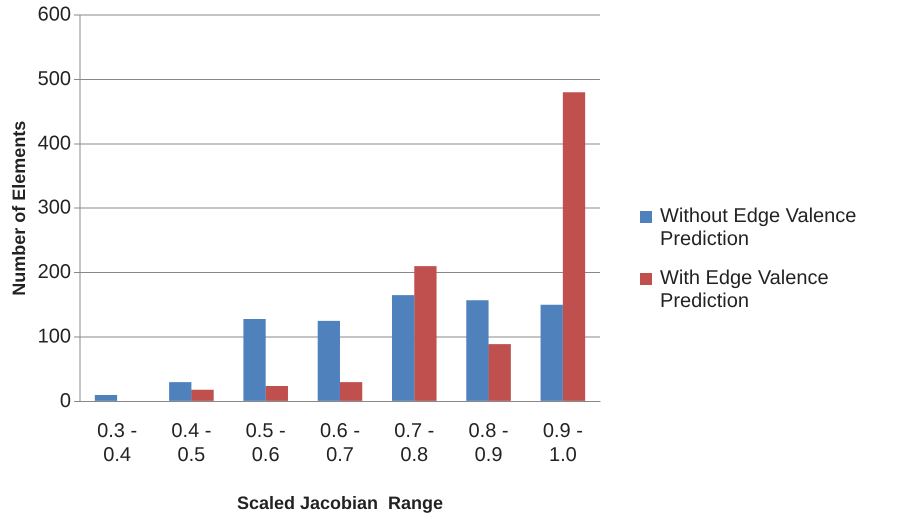 The image size is (900, 529). I want to click on x-tick-label: 0.3 - 0.4, so click(117, 443).